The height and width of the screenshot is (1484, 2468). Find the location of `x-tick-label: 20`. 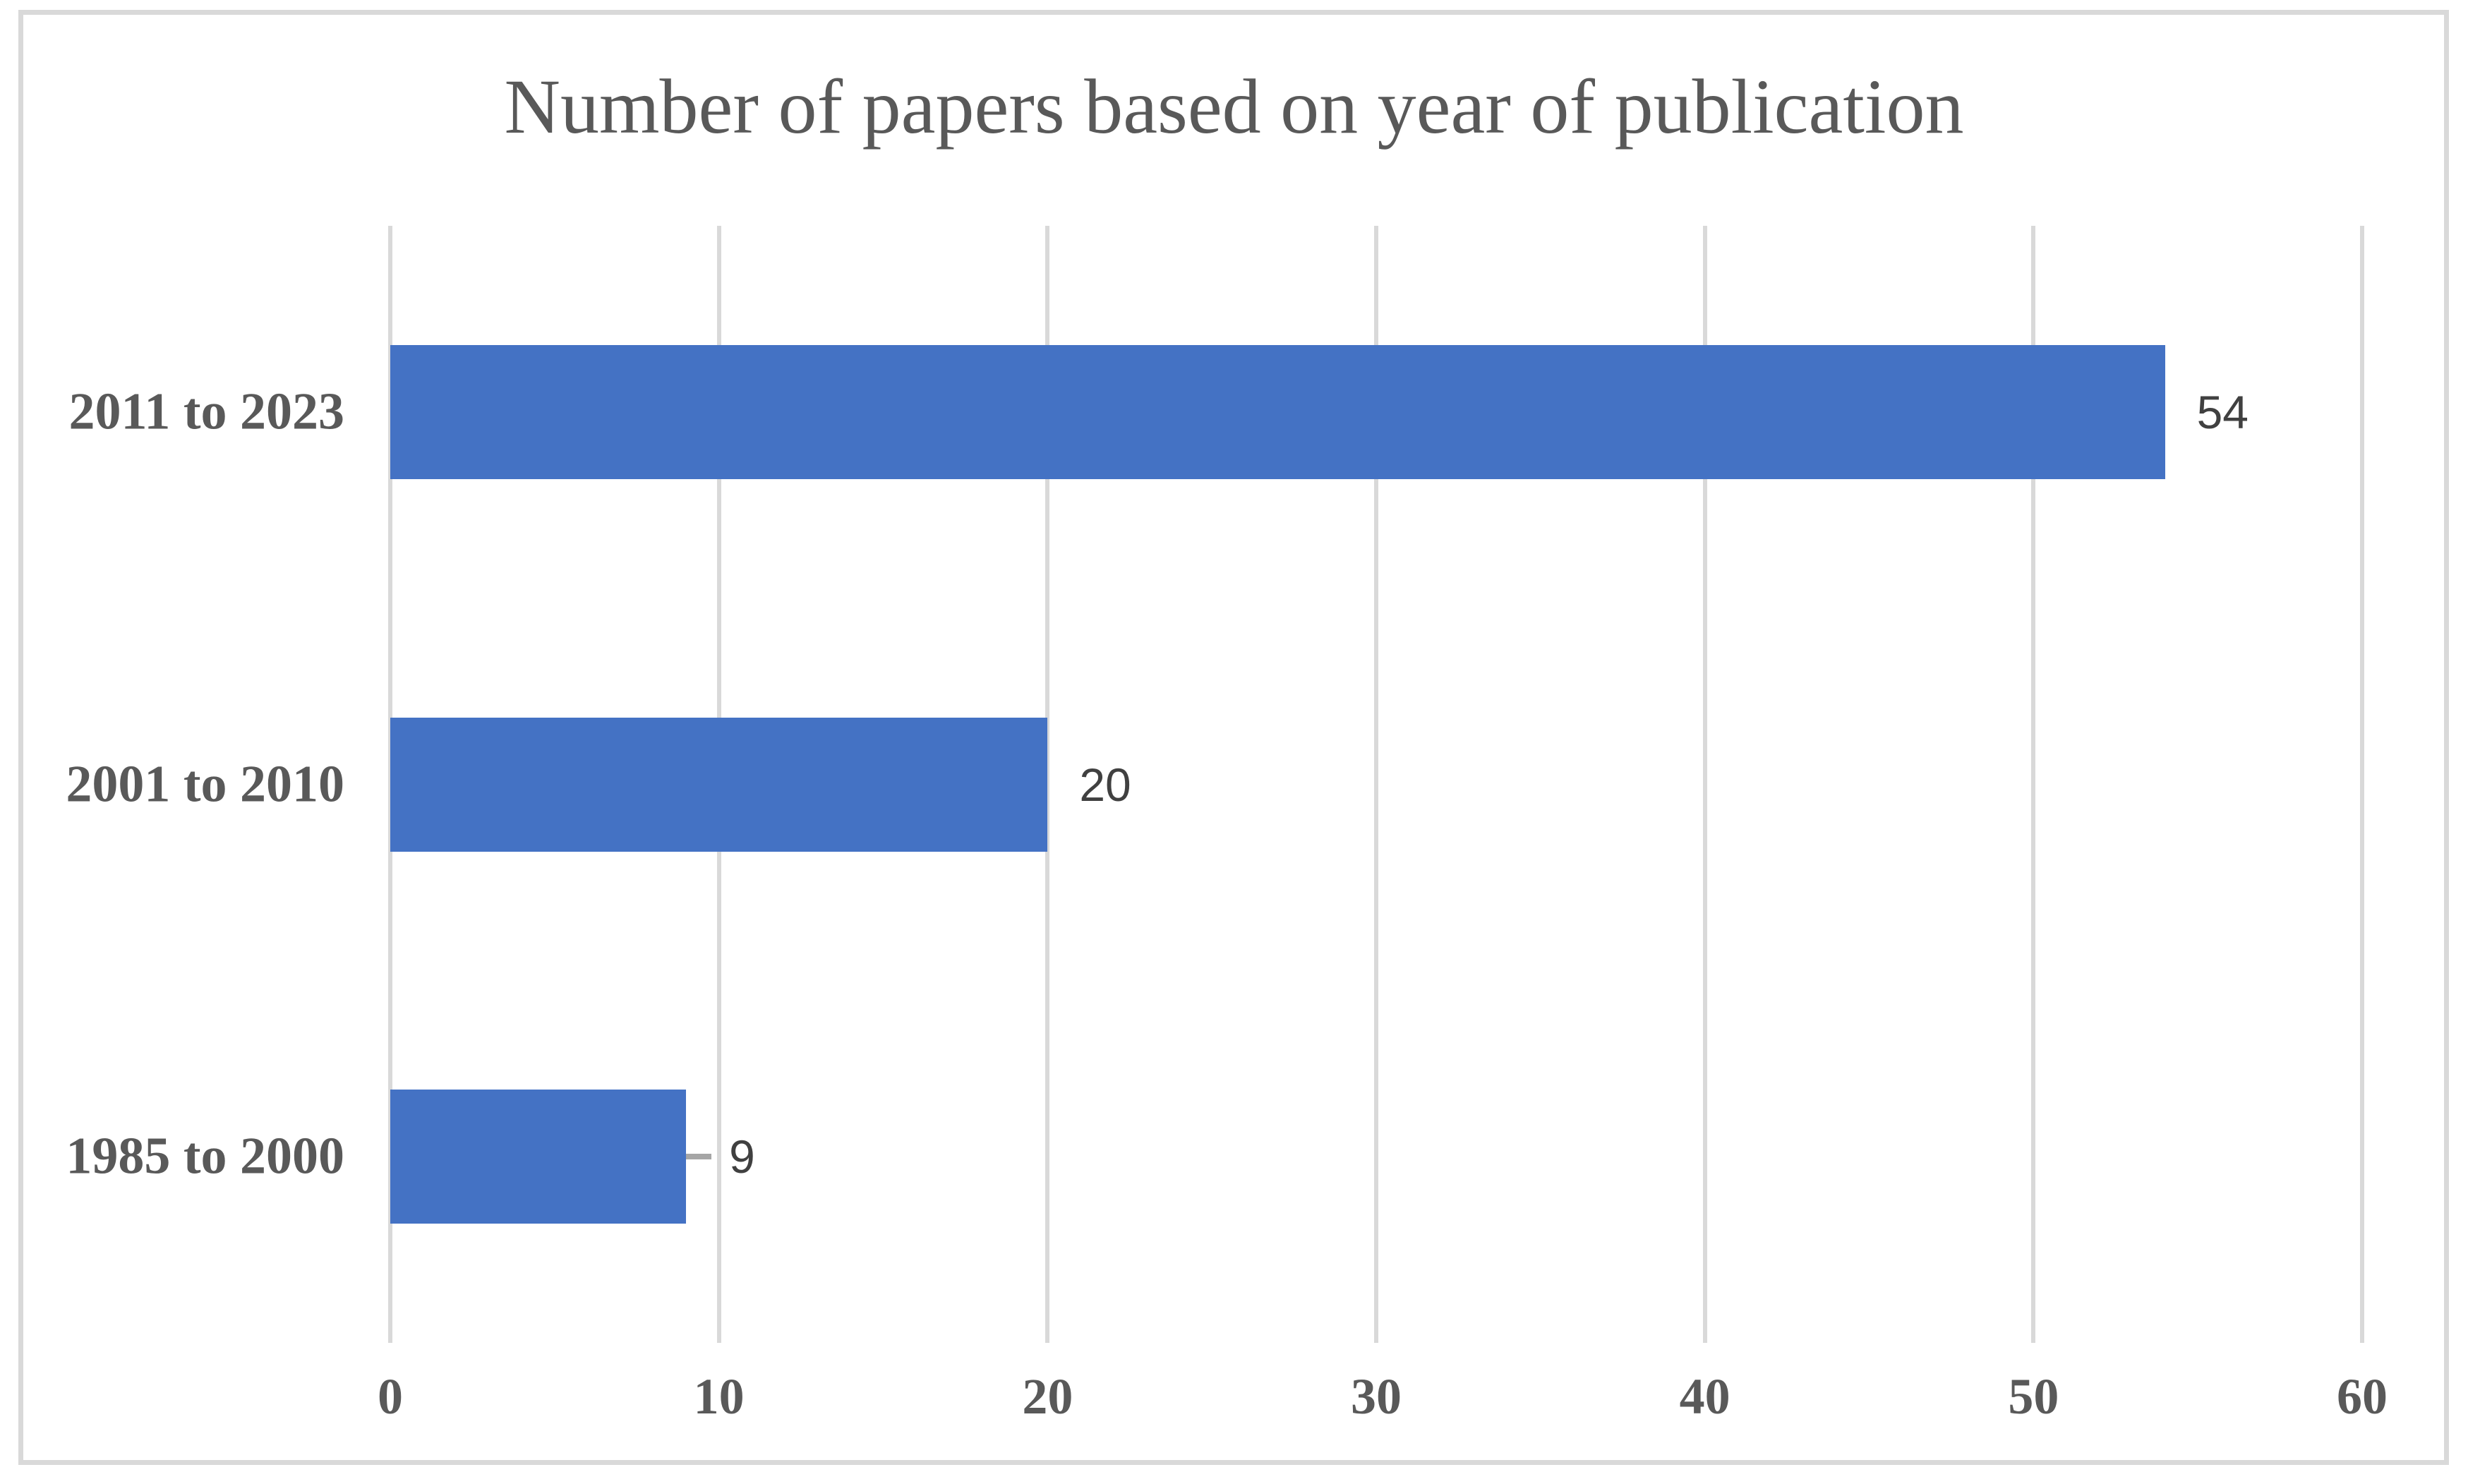

x-tick-label: 20 is located at coordinates (1047, 1396).